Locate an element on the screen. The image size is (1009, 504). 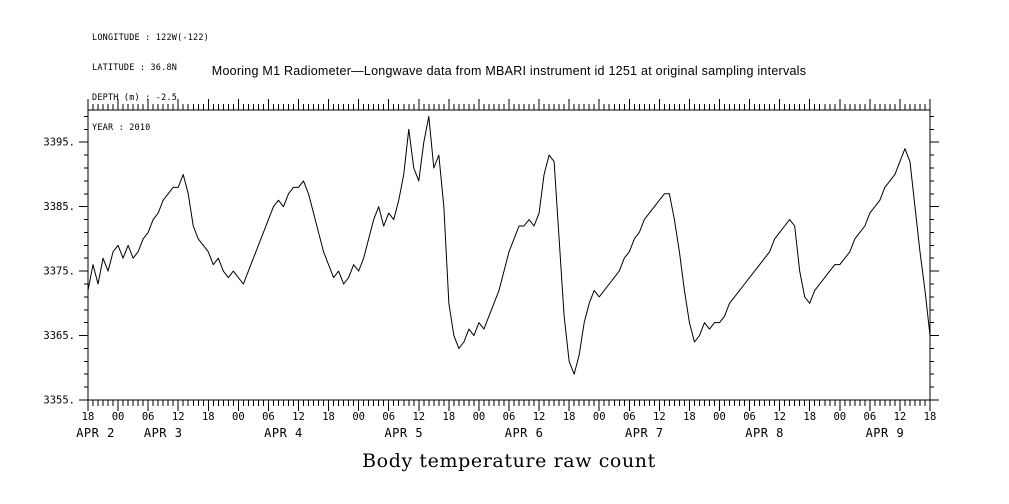
svg-text: APR 8 is located at coordinates (764, 433).